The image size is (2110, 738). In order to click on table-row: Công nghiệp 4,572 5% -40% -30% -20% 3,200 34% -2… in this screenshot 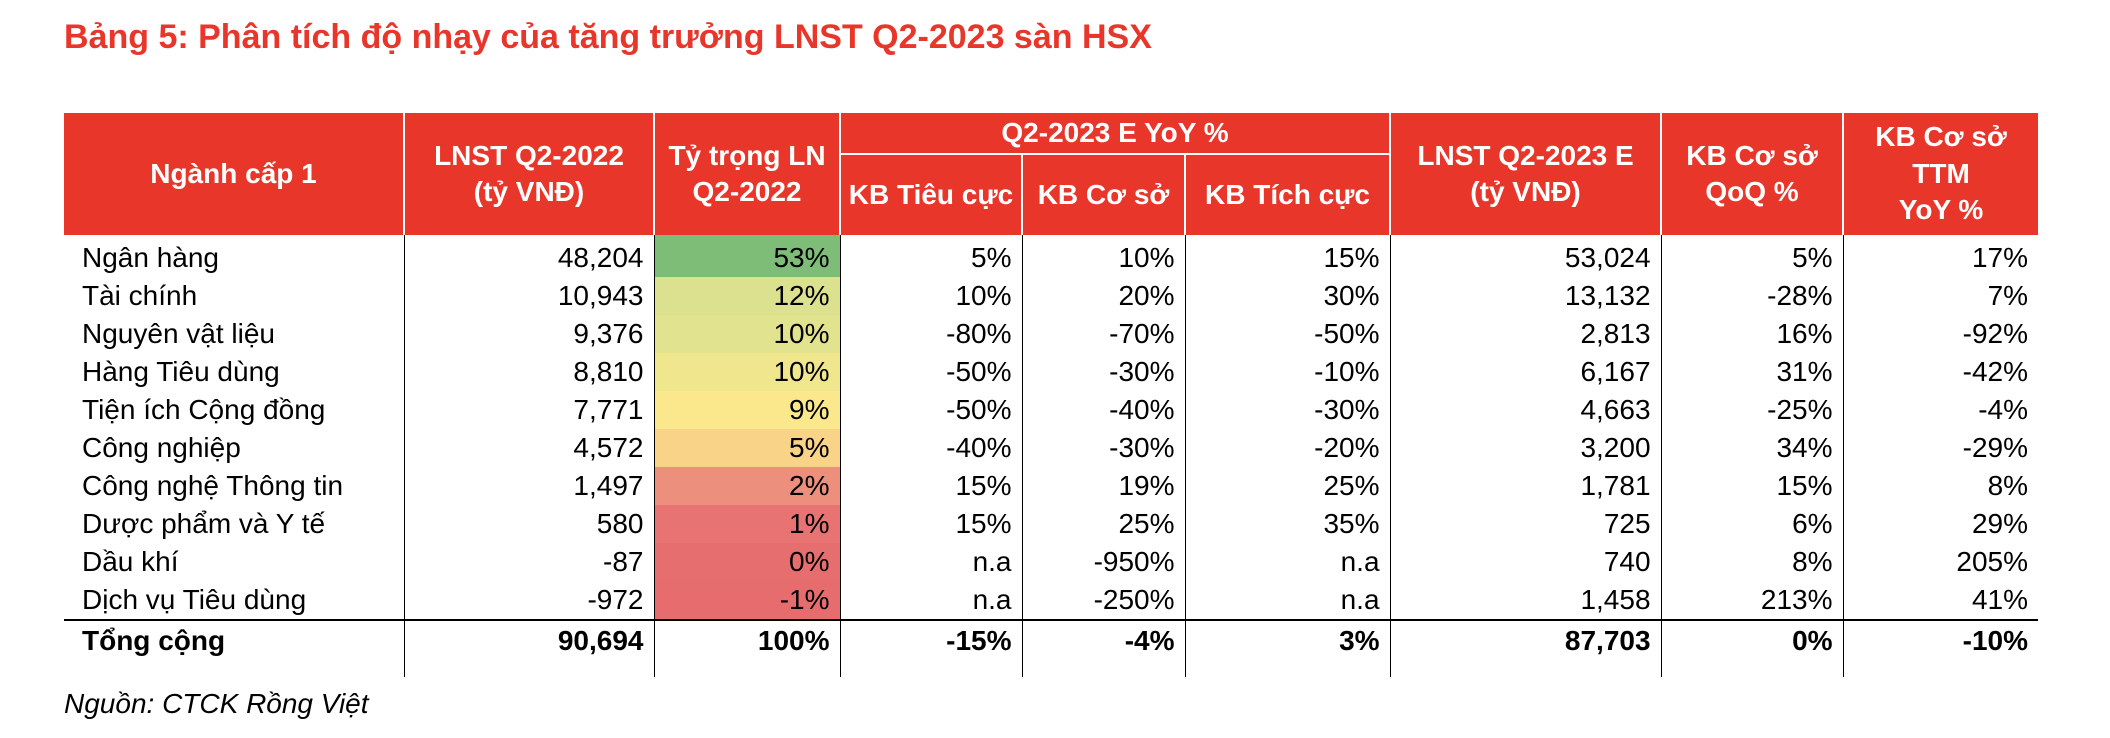, I will do `click(1051, 448)`.